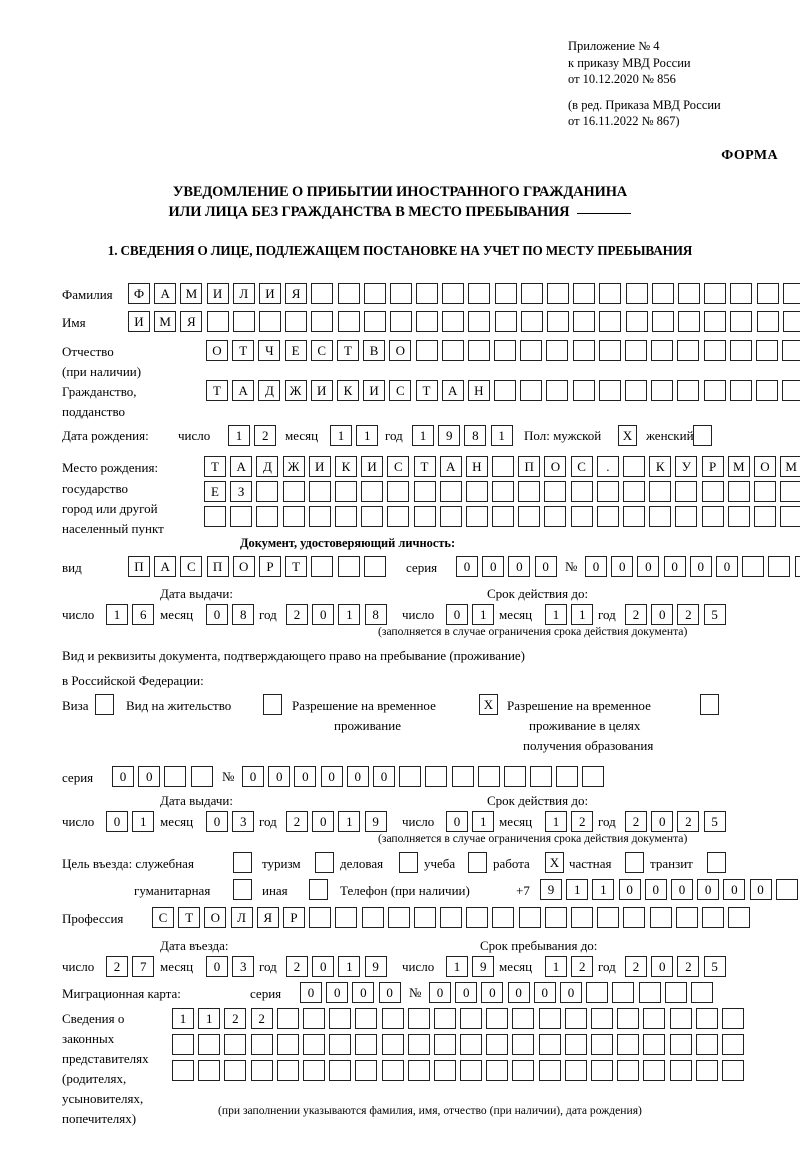 The width and height of the screenshot is (800, 1163). Describe the element at coordinates (347, 390) in the screenshot. I see `grid-cell: К` at that location.